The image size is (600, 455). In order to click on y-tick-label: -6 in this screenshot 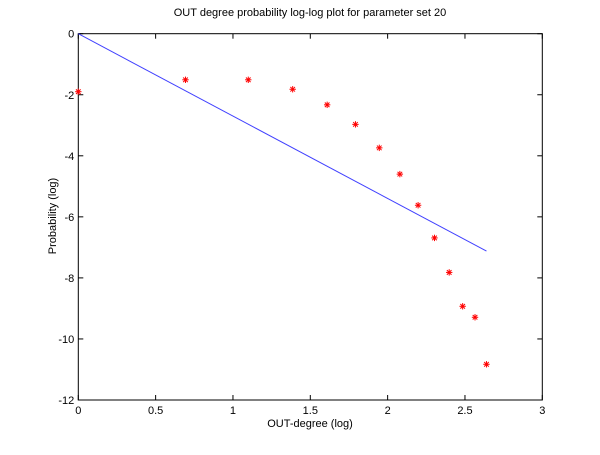, I will do `click(70, 218)`.